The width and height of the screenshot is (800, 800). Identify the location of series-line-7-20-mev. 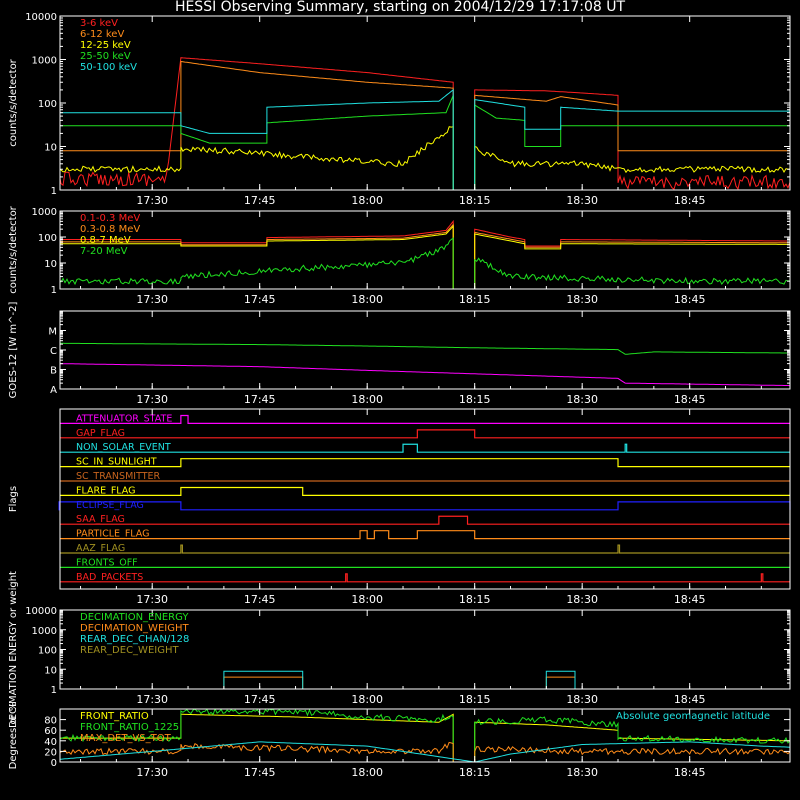
(425, 263).